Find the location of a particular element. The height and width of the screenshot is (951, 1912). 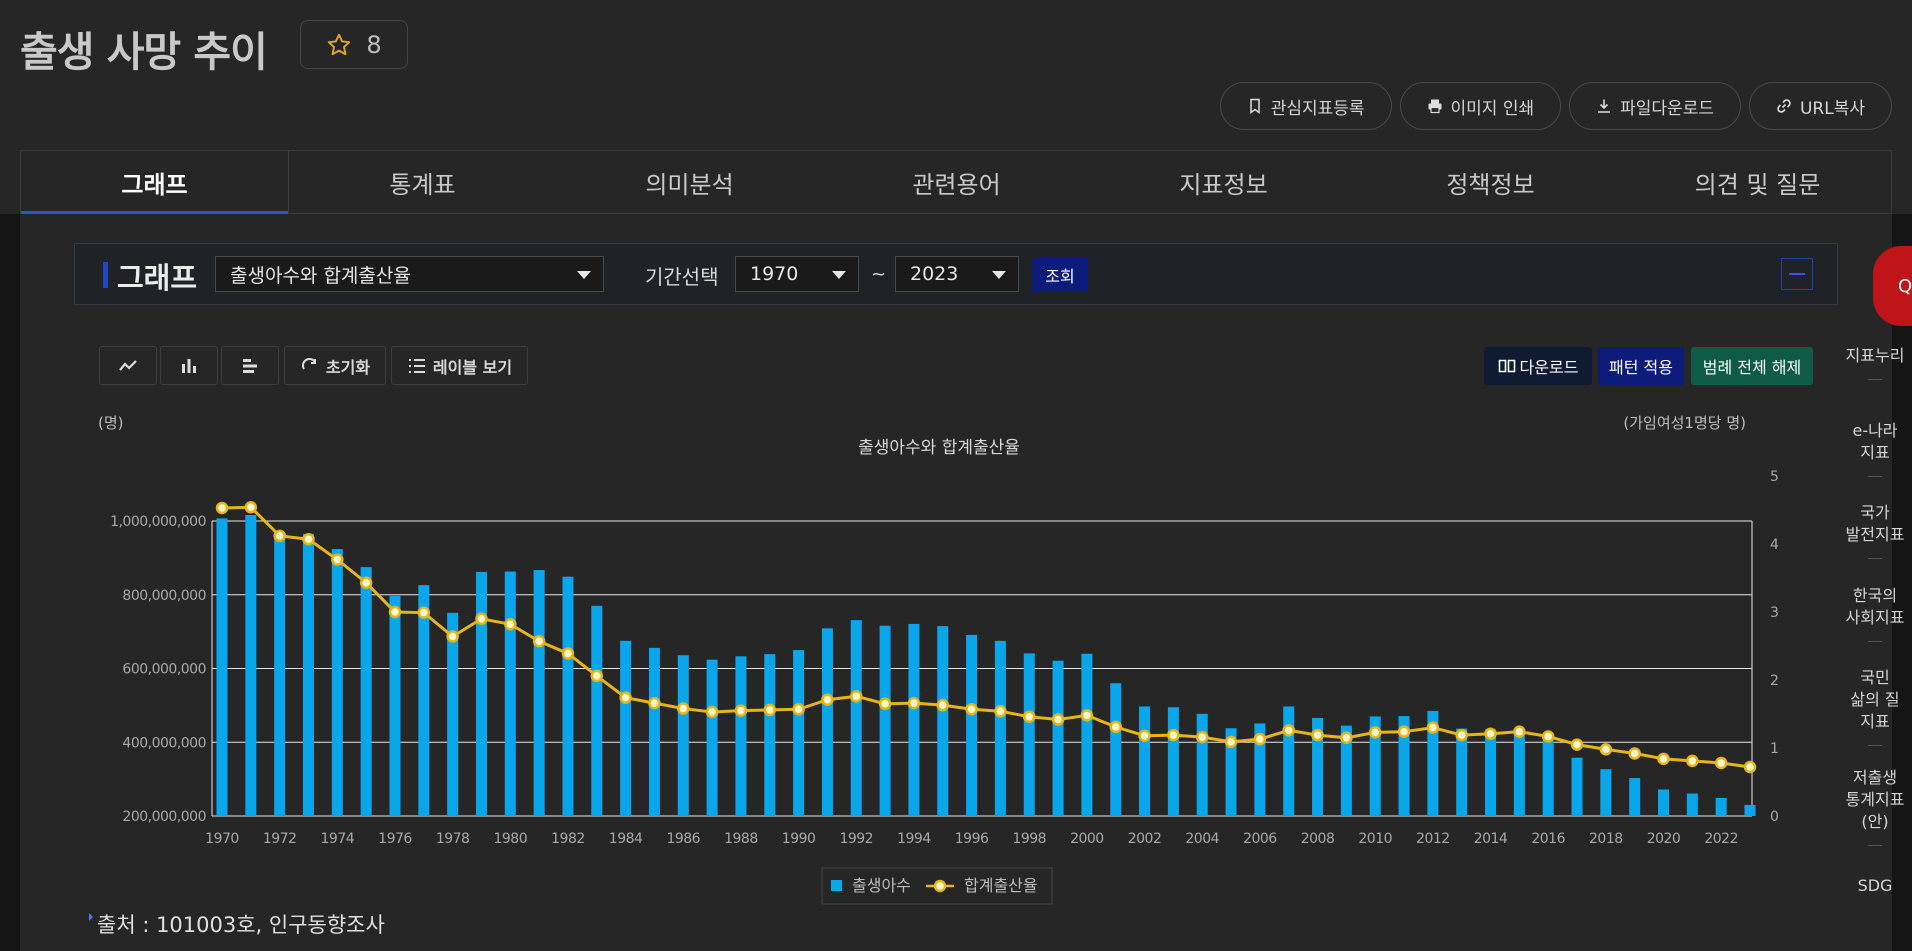

refresh-icon is located at coordinates (308, 363).